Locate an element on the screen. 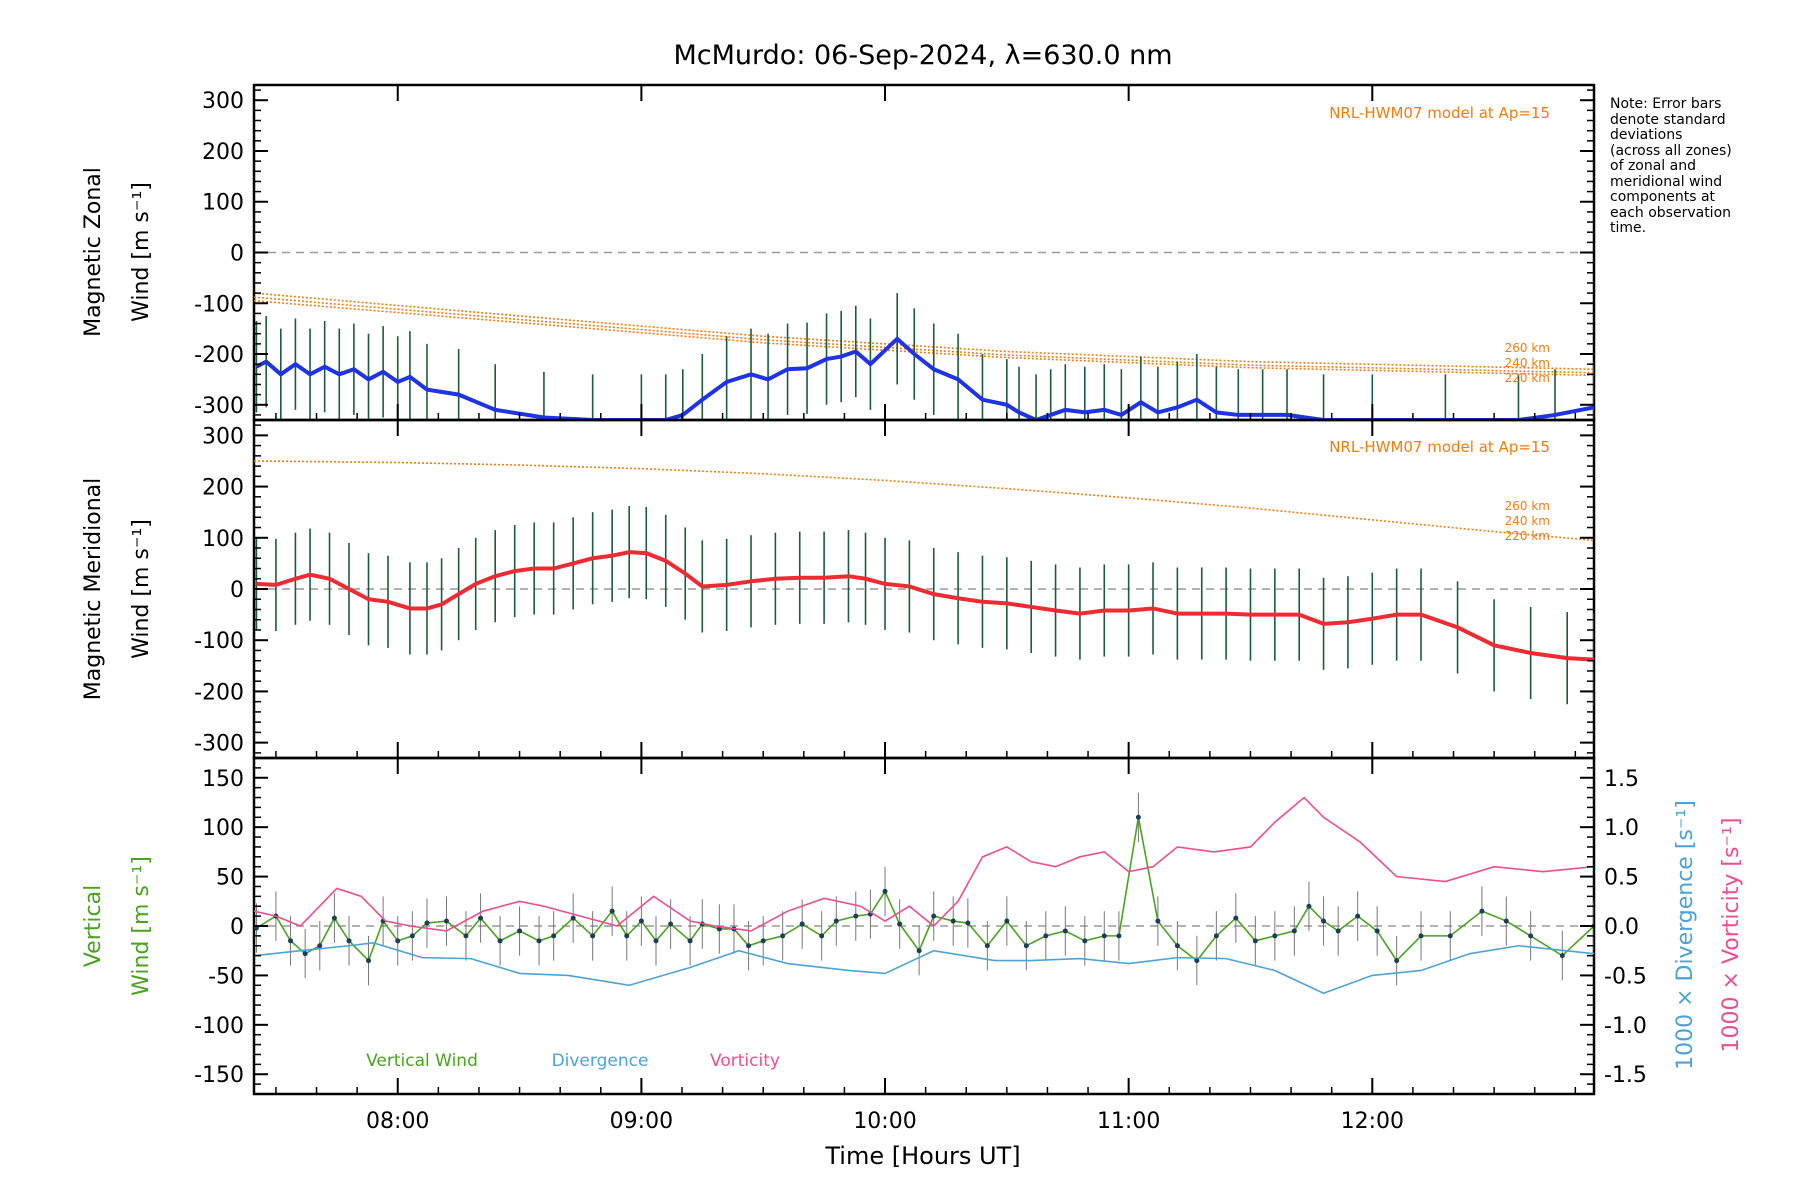 The width and height of the screenshot is (1800, 1200). panel-zonal-ylabel-line2: Wind [m s⁻¹] is located at coordinates (141, 252).